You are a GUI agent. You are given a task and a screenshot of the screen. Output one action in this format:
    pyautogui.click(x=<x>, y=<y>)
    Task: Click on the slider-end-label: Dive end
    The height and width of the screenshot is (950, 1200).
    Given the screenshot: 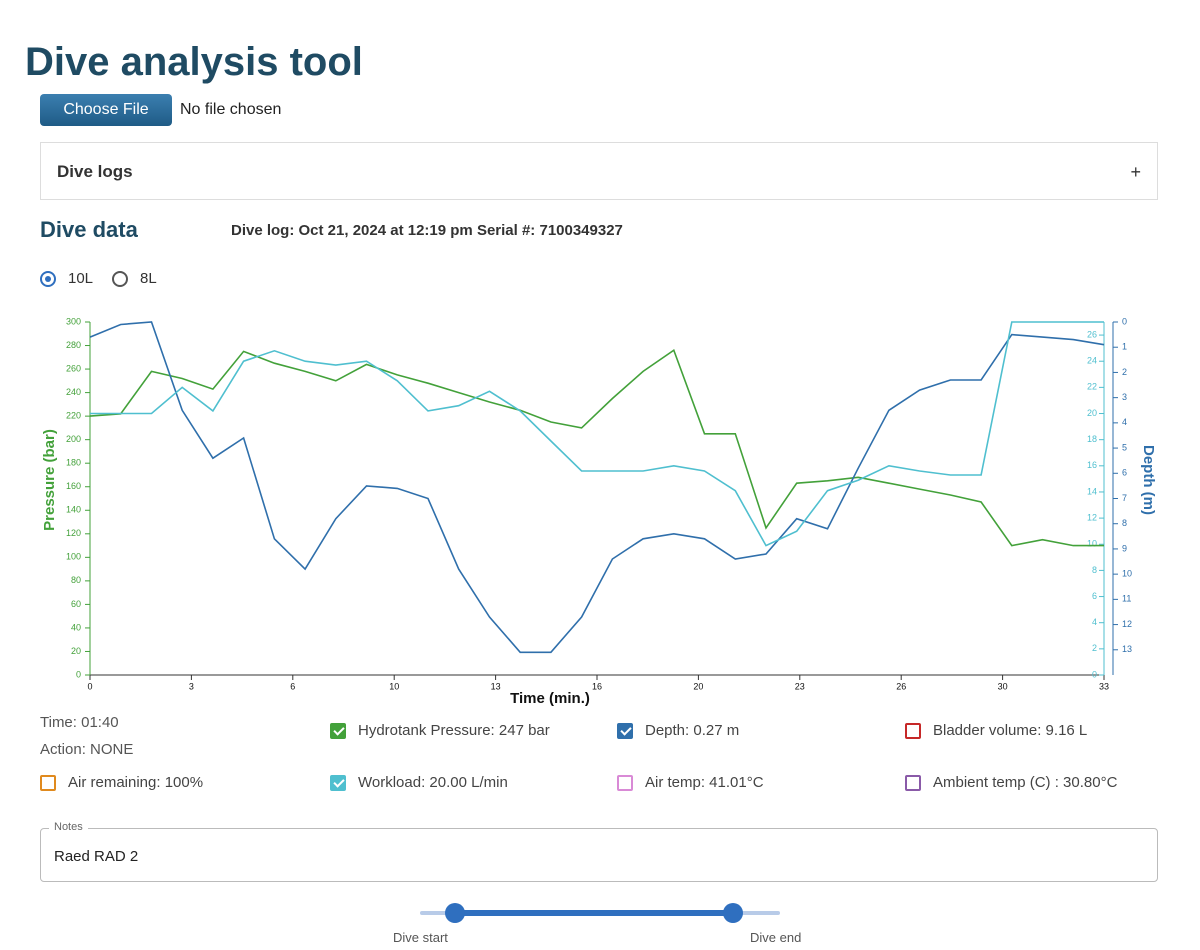 What is the action you would take?
    pyautogui.click(x=776, y=937)
    